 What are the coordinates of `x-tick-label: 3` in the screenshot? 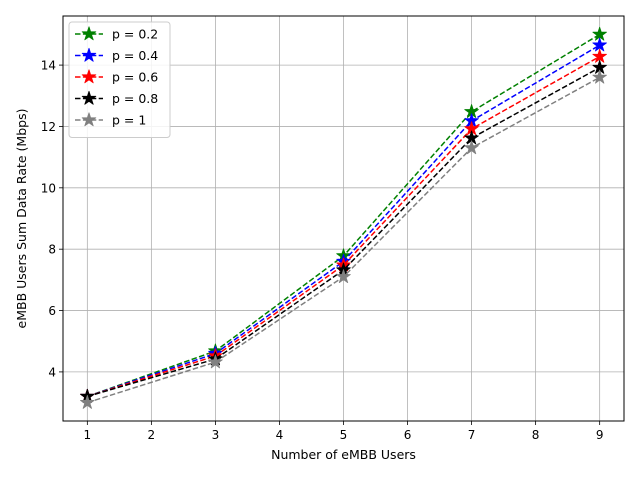 It's located at (216, 435).